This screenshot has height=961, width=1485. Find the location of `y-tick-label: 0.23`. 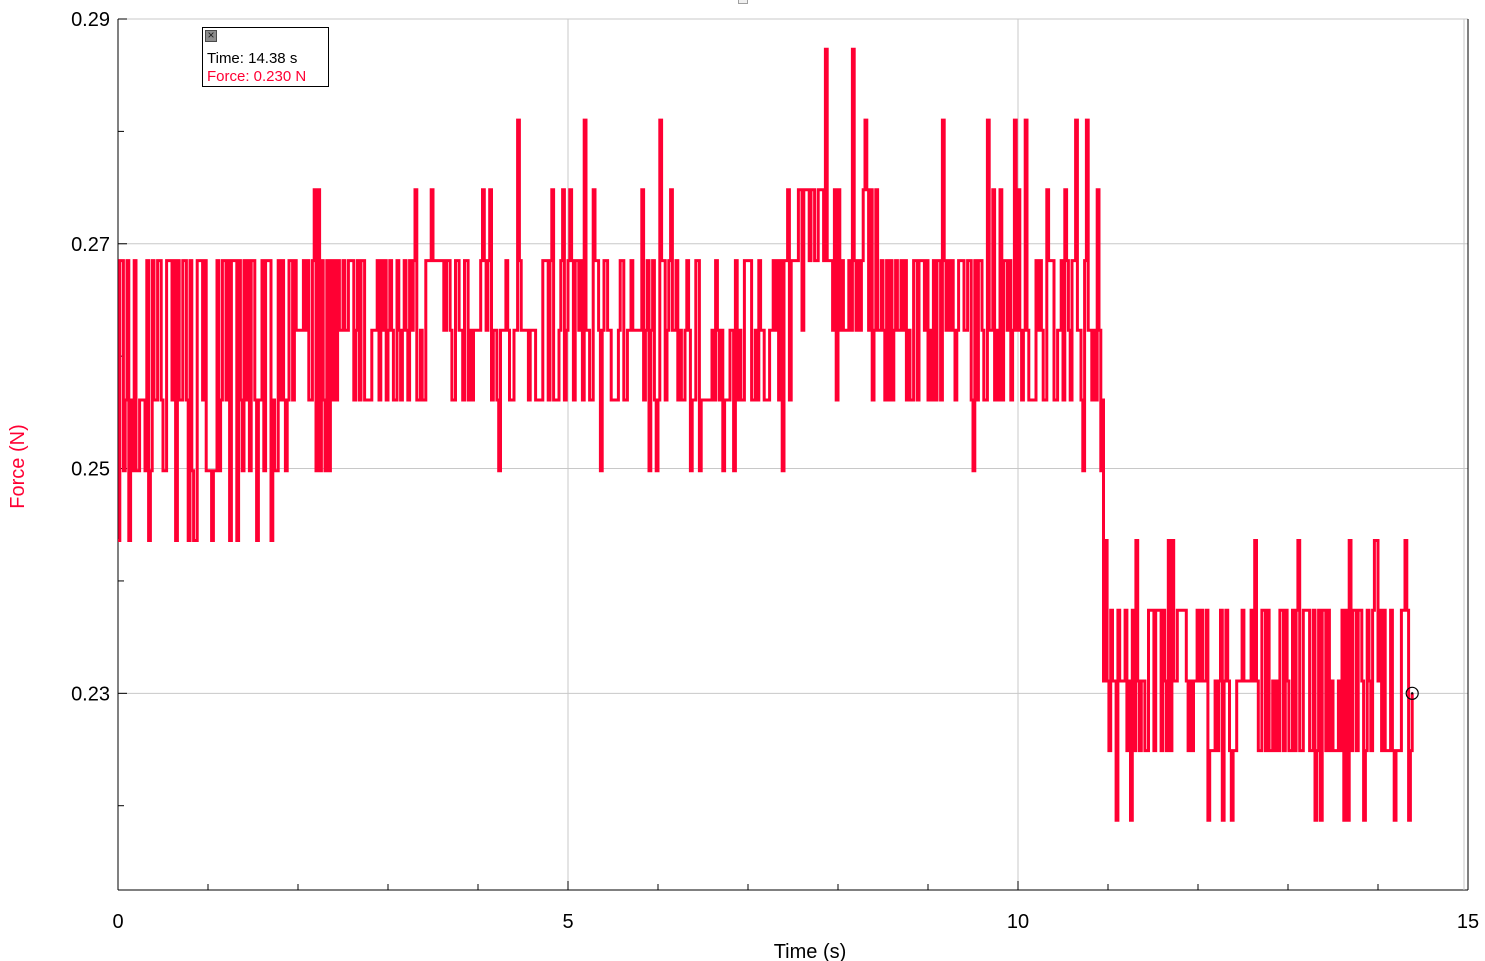

y-tick-label: 0.23 is located at coordinates (90, 694).